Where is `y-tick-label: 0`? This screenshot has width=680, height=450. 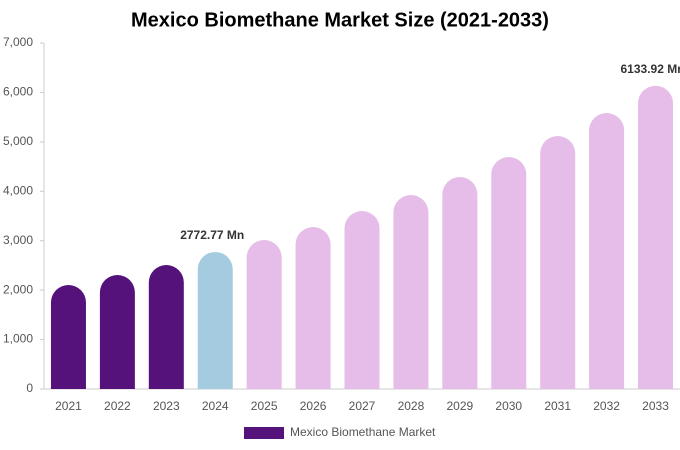 y-tick-label: 0 is located at coordinates (29, 388).